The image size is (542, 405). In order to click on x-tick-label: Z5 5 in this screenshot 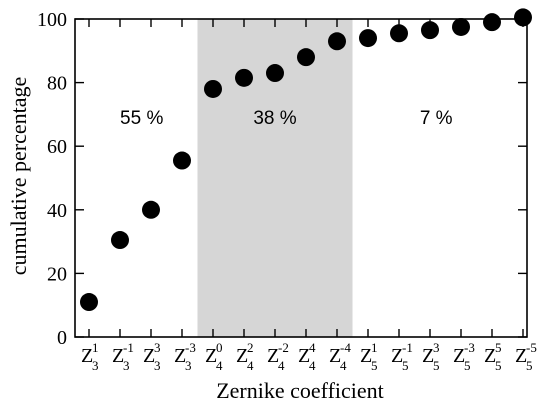, I will do `click(493, 356)`.